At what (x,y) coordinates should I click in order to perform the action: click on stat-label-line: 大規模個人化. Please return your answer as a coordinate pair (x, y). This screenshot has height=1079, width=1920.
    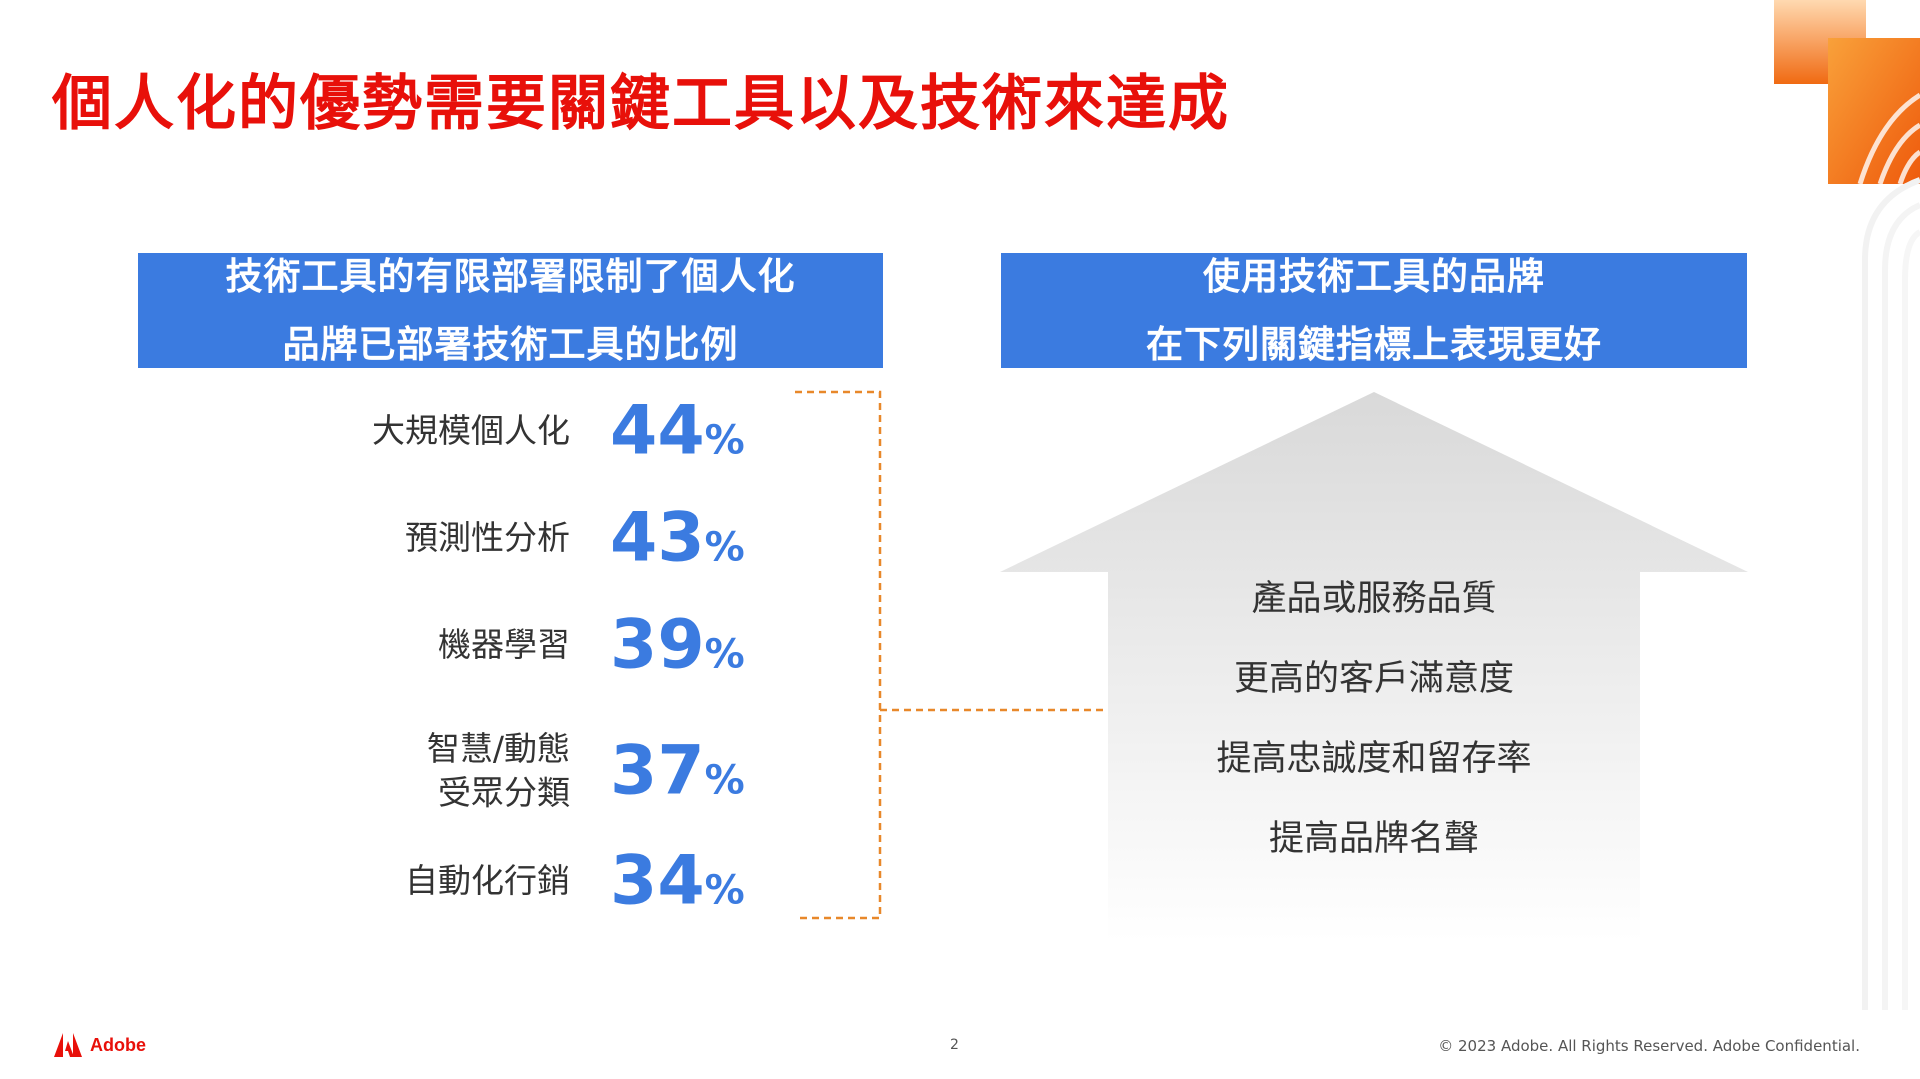
    Looking at the image, I should click on (471, 430).